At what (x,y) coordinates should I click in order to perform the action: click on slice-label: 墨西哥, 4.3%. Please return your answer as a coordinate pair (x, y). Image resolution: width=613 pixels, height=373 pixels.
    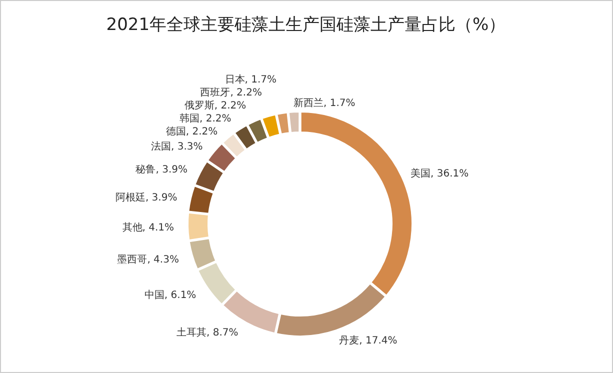
    Looking at the image, I should click on (148, 260).